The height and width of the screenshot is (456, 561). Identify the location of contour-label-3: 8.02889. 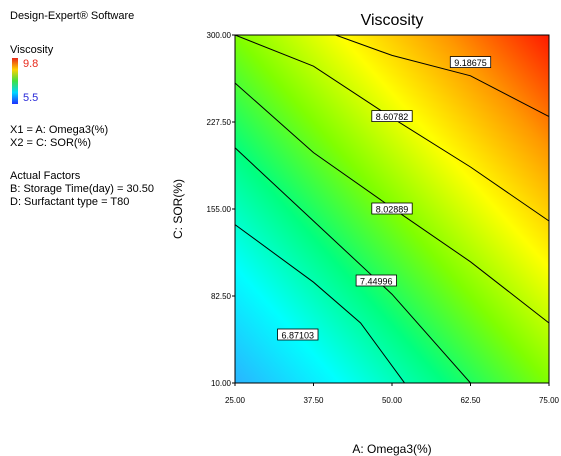
(392, 210).